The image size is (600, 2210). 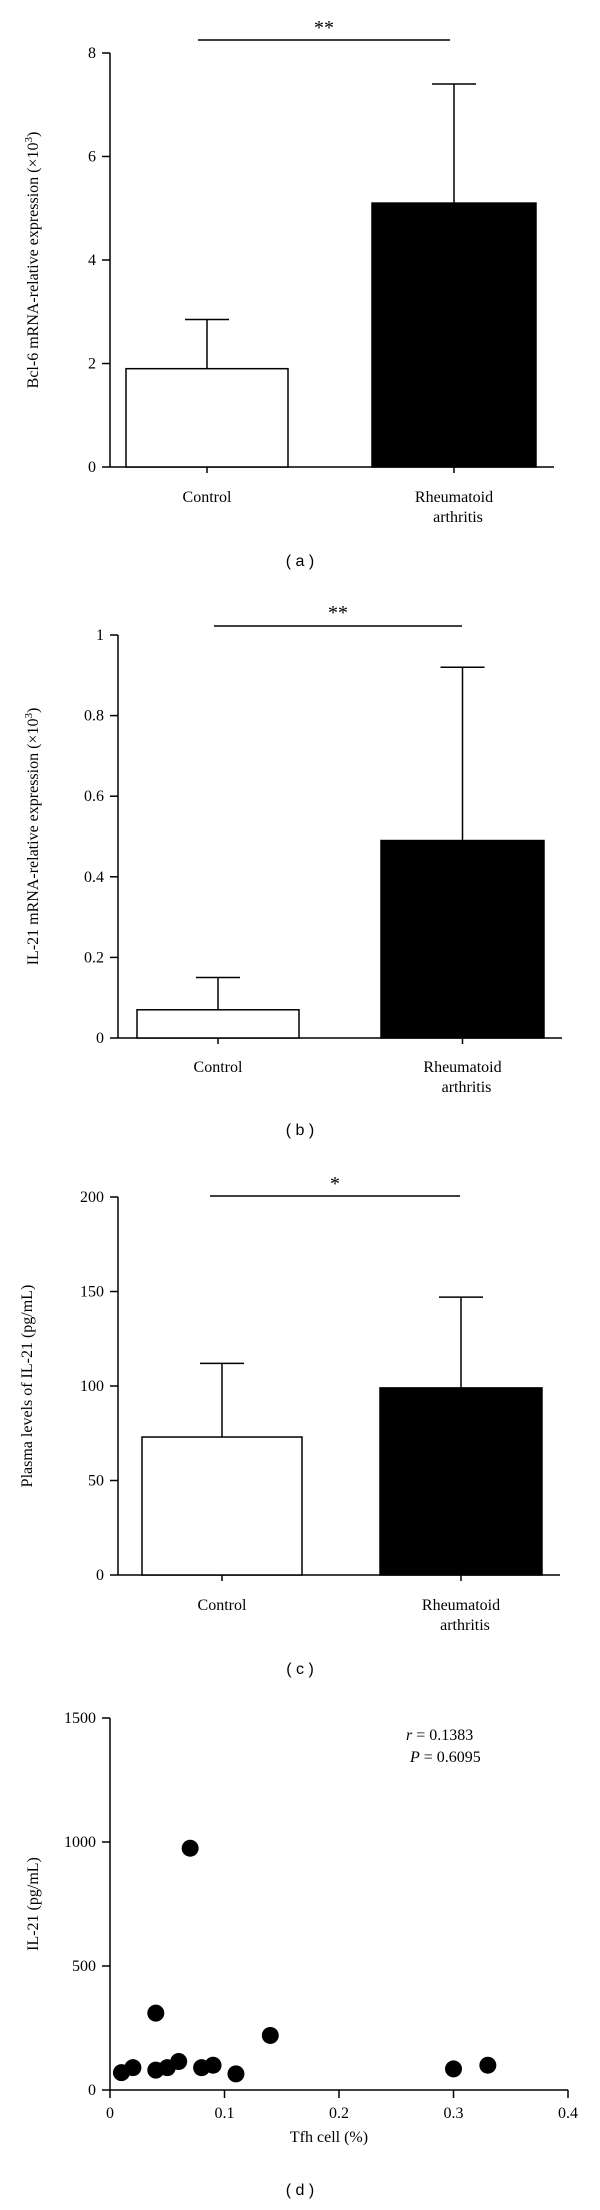 I want to click on y-tick-label: 150, so click(x=92, y=1292).